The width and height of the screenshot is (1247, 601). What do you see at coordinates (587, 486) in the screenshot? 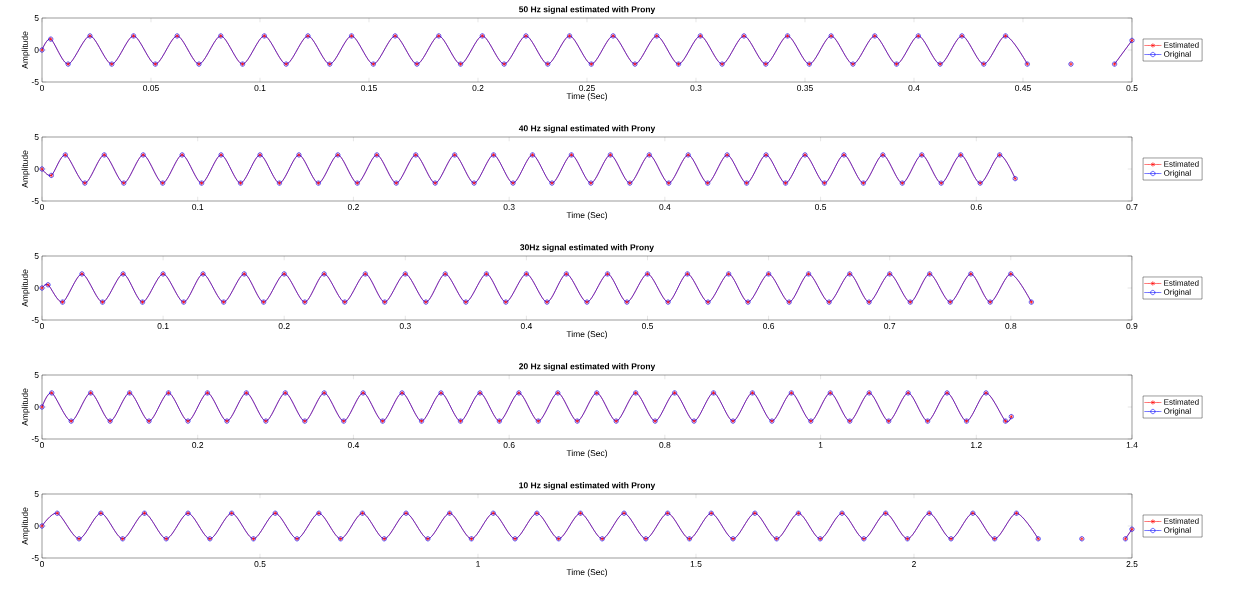
I see `chart-title: 10 Hz signal estimated with Prony` at bounding box center [587, 486].